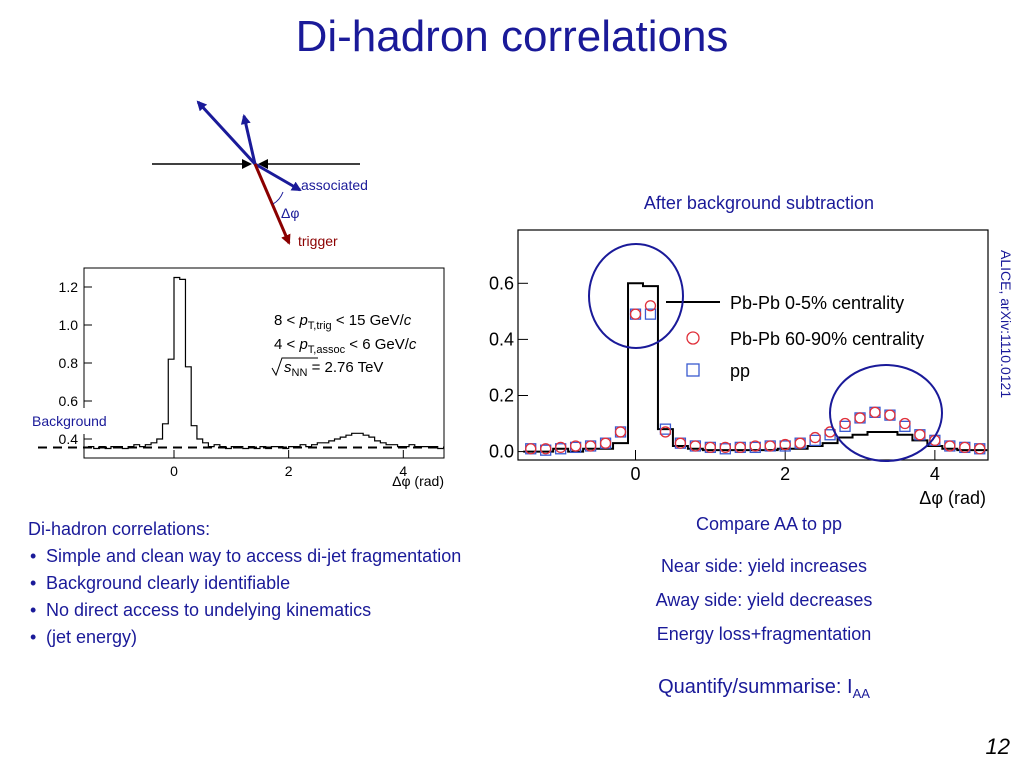 This screenshot has height=768, width=1024. I want to click on near-side-caption: Near side: yield increases, so click(764, 566).